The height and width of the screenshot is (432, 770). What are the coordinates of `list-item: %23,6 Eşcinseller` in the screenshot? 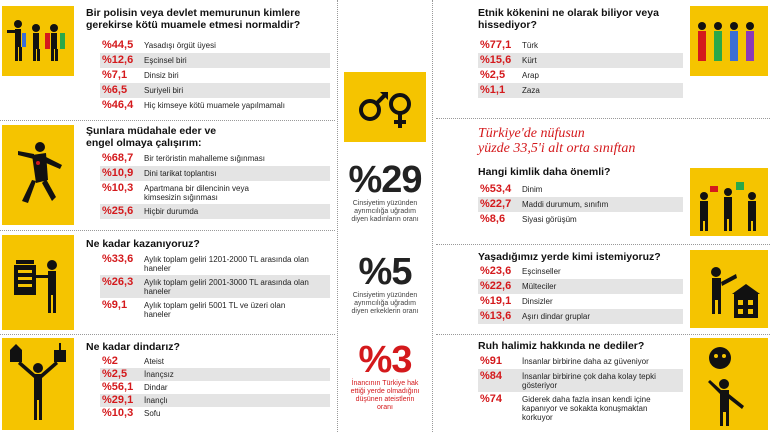 It's located at (520, 271).